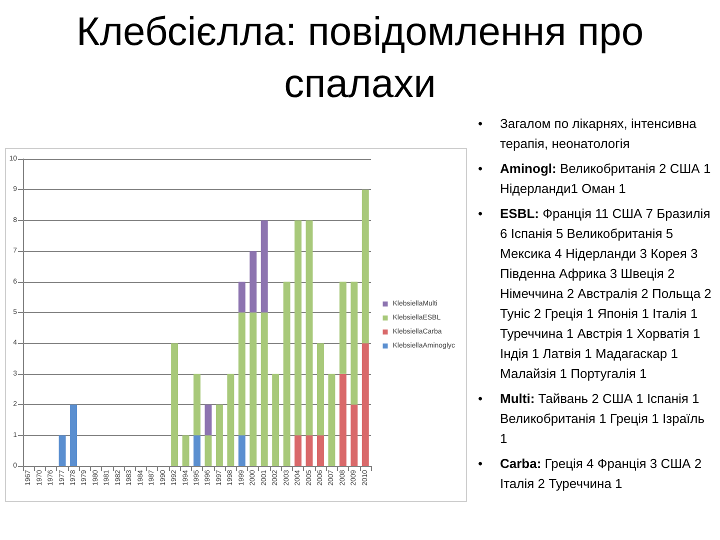  What do you see at coordinates (360, 58) in the screenshot?
I see `chart-title: Клебсієлла: повідомлення про спалахи` at bounding box center [360, 58].